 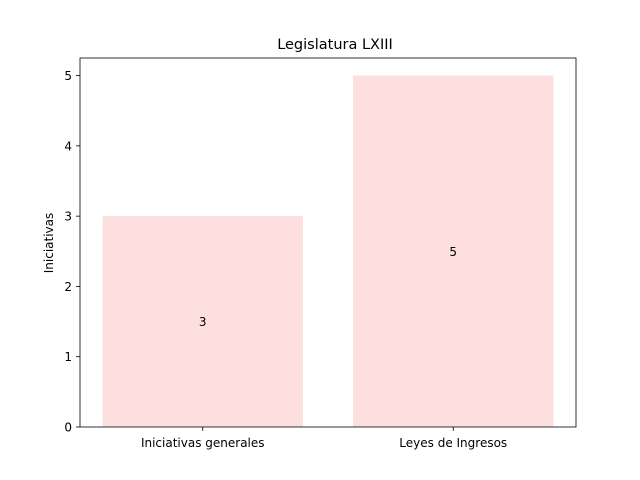 I want to click on bar-value-label-1: 5, so click(x=453, y=252).